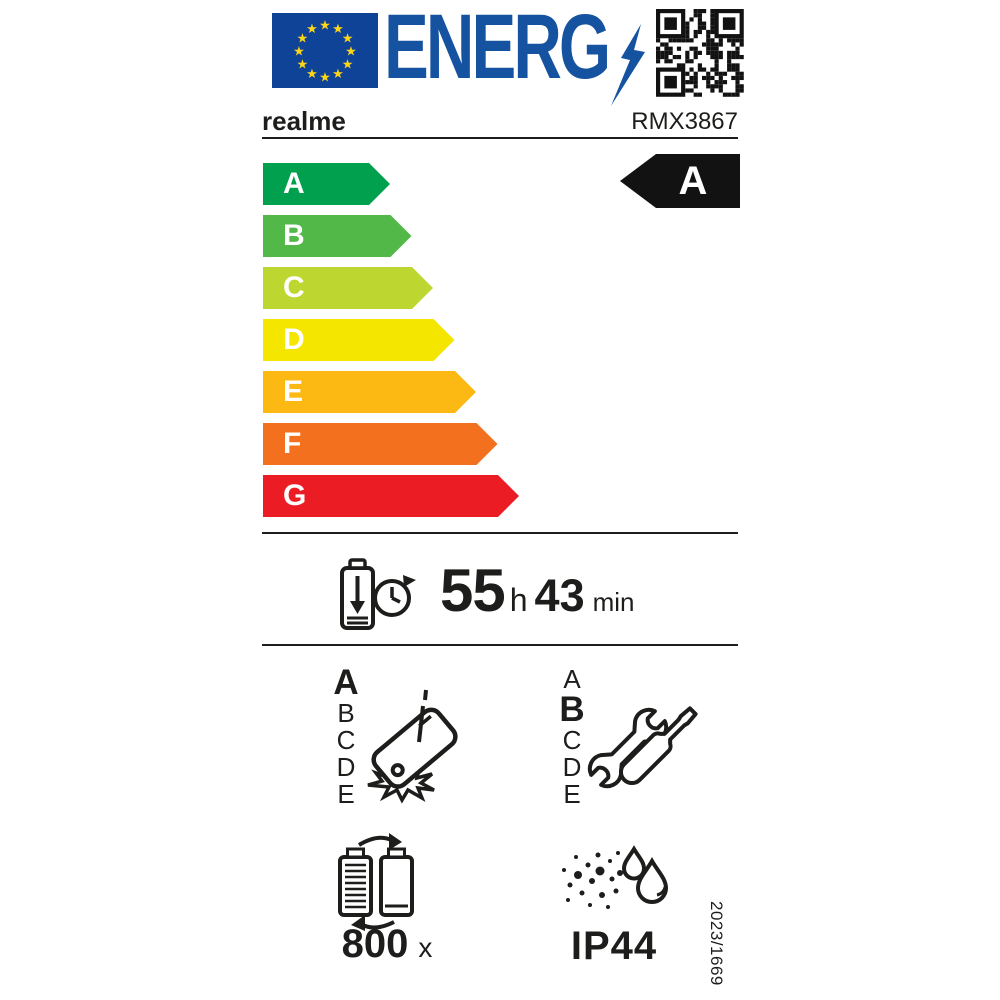  What do you see at coordinates (693, 180) in the screenshot?
I see `rating-letter: A` at bounding box center [693, 180].